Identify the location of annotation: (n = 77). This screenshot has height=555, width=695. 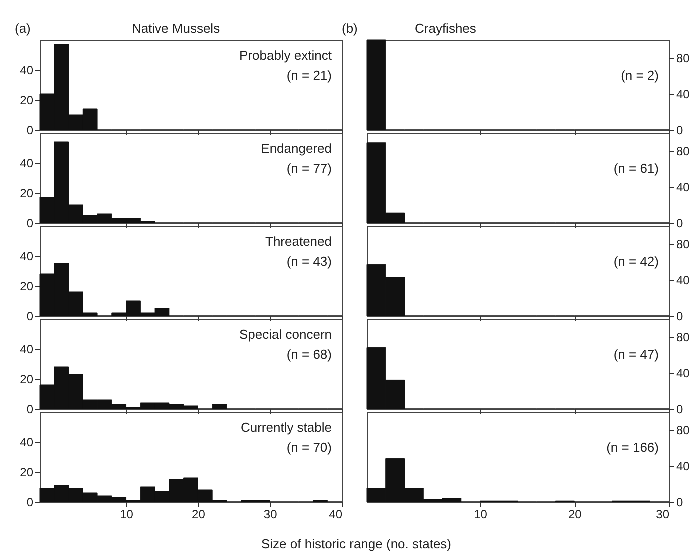
(309, 168).